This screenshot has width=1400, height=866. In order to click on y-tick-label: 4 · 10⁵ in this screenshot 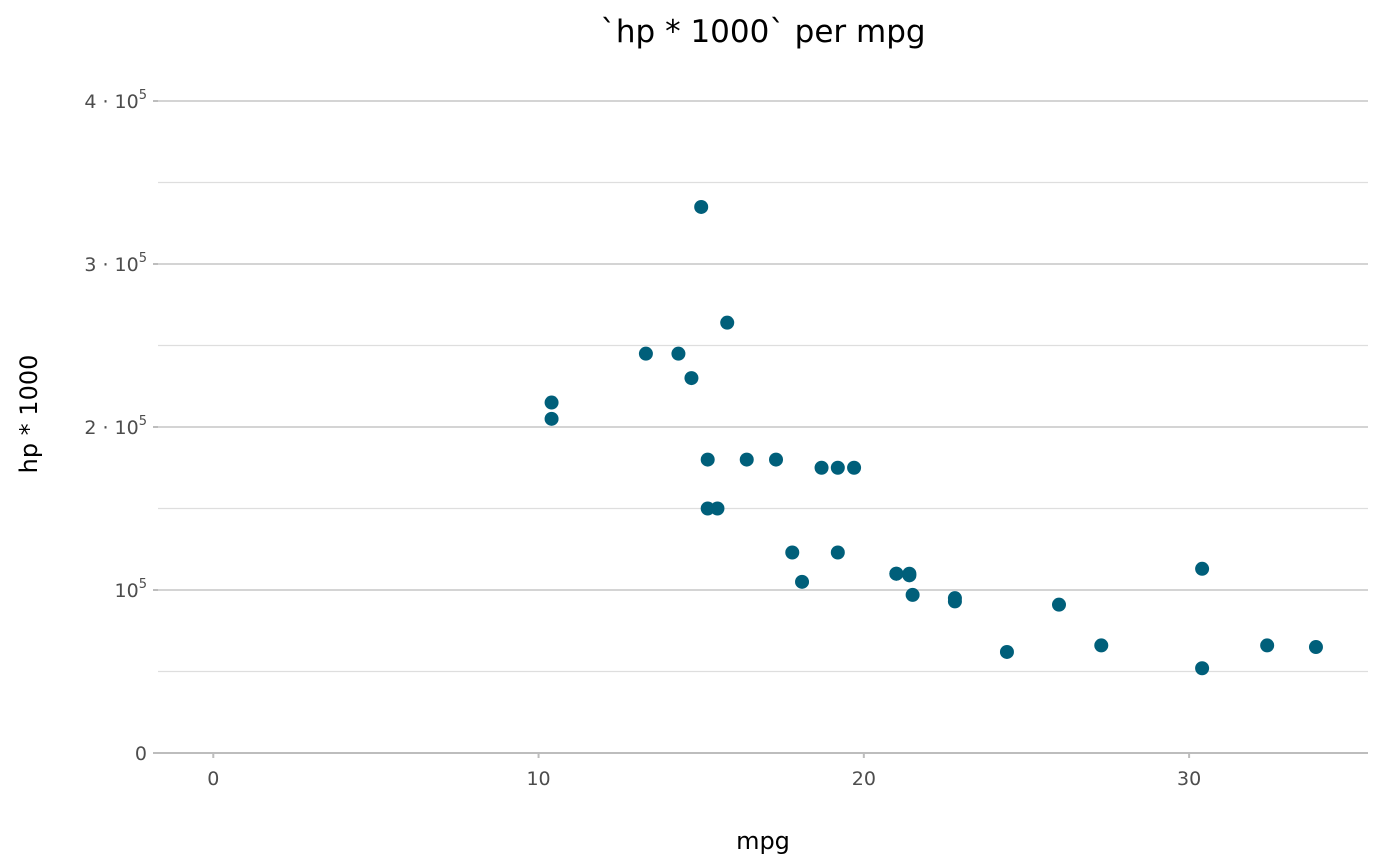, I will do `click(115, 100)`.